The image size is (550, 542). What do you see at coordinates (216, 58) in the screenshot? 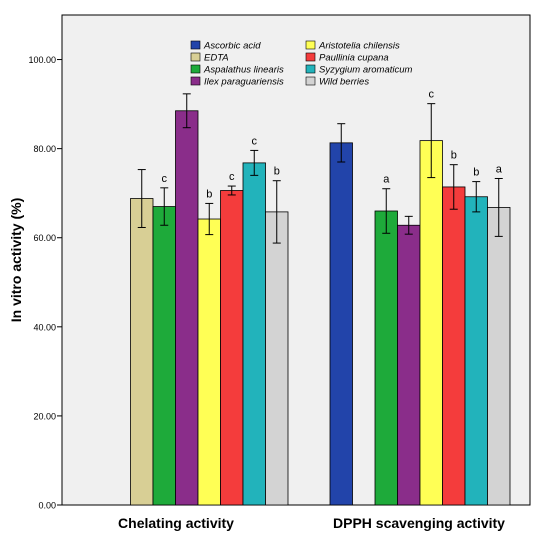
I see `legend-label: EDTA` at bounding box center [216, 58].